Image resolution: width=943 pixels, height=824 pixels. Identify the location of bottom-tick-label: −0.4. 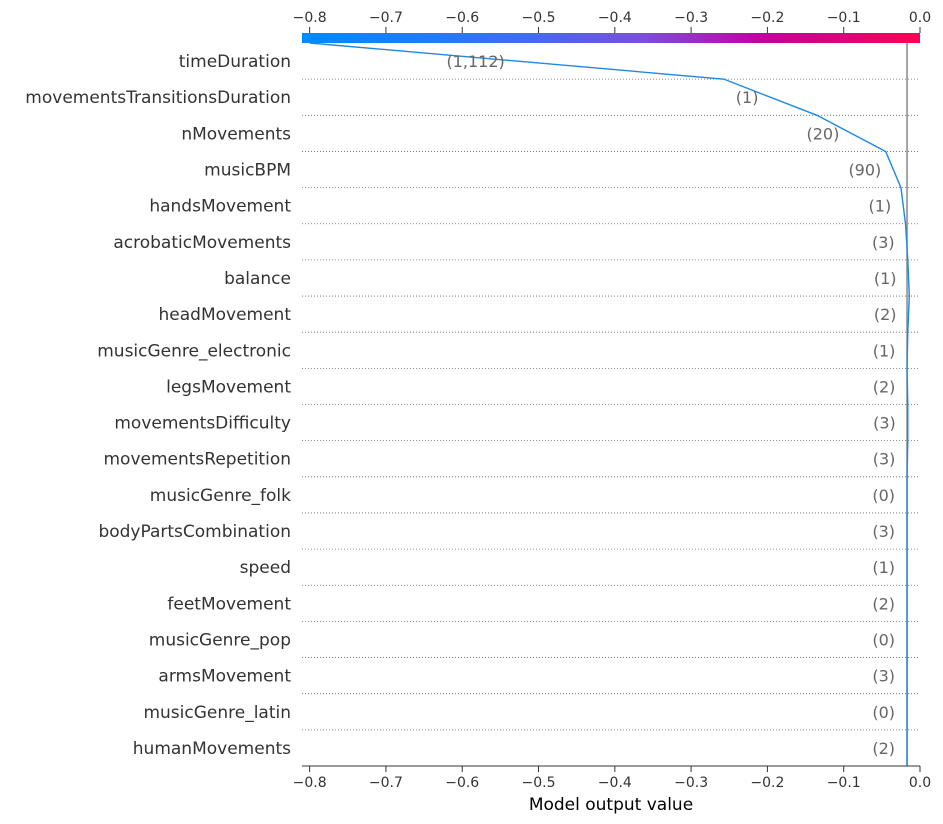
(615, 783).